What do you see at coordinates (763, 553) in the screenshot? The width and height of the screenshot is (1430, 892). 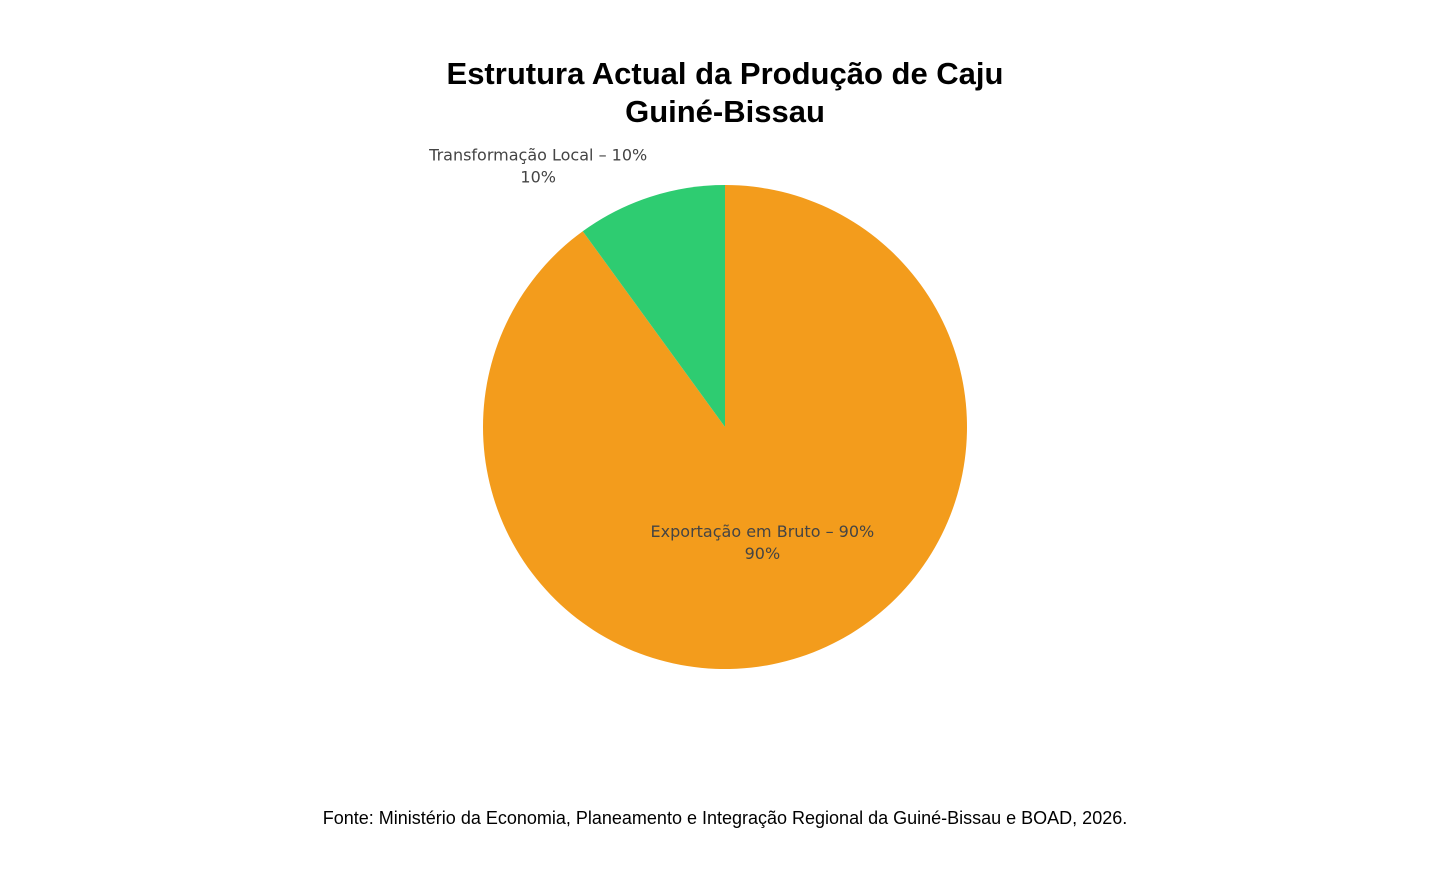 I see `slice-value-label: 90%` at bounding box center [763, 553].